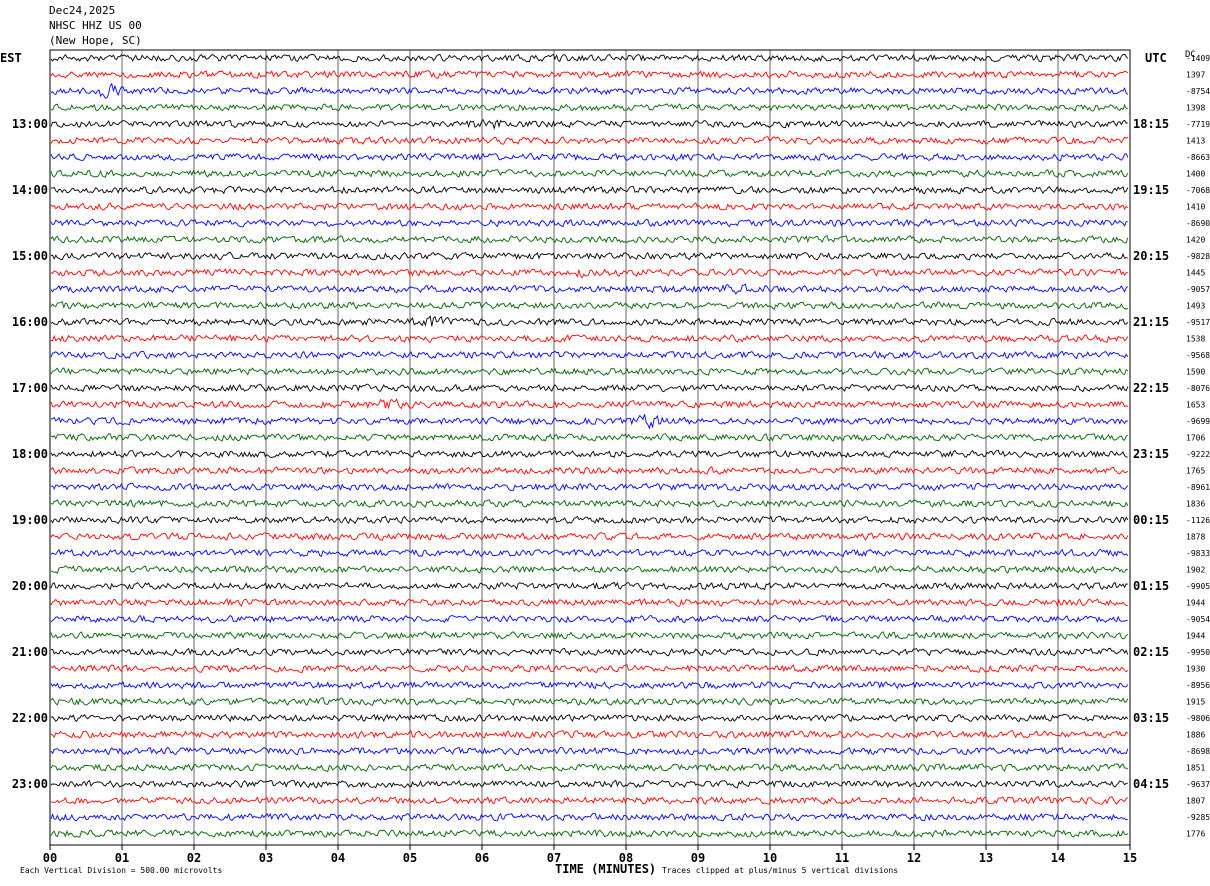  What do you see at coordinates (1198, 124) in the screenshot?
I see `dc-offset-label: -7719` at bounding box center [1198, 124].